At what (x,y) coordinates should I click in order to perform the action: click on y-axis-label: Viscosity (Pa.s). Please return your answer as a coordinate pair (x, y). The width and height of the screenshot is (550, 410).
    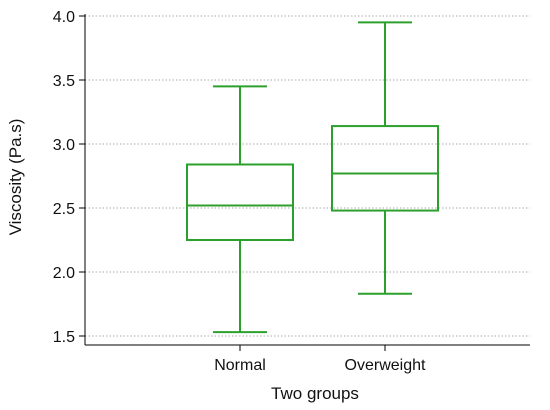
    Looking at the image, I should click on (15, 177).